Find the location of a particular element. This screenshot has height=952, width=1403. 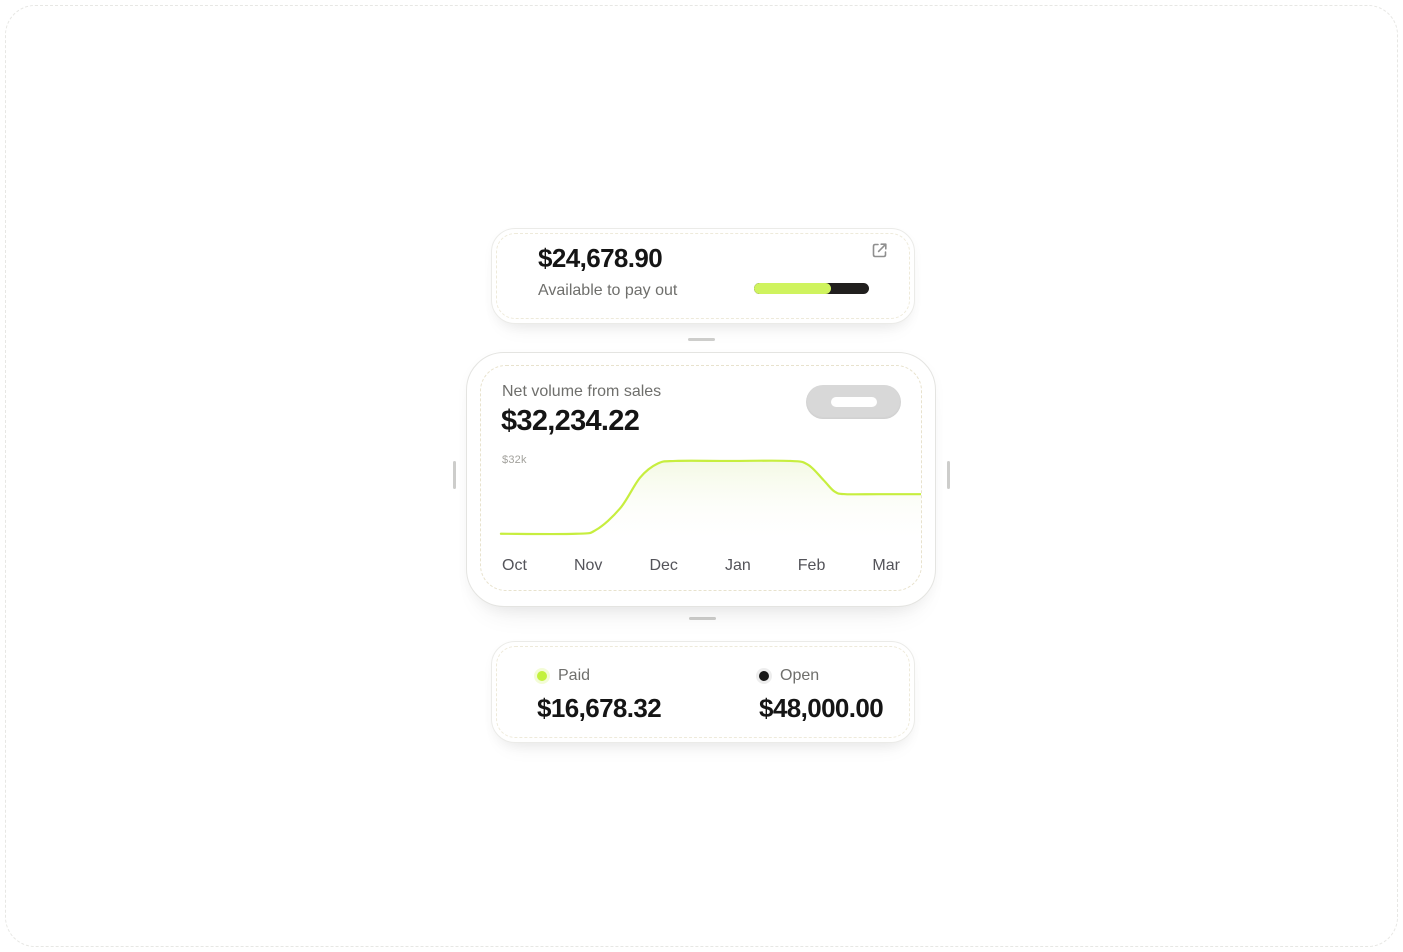

external-link-icon is located at coordinates (879, 250).